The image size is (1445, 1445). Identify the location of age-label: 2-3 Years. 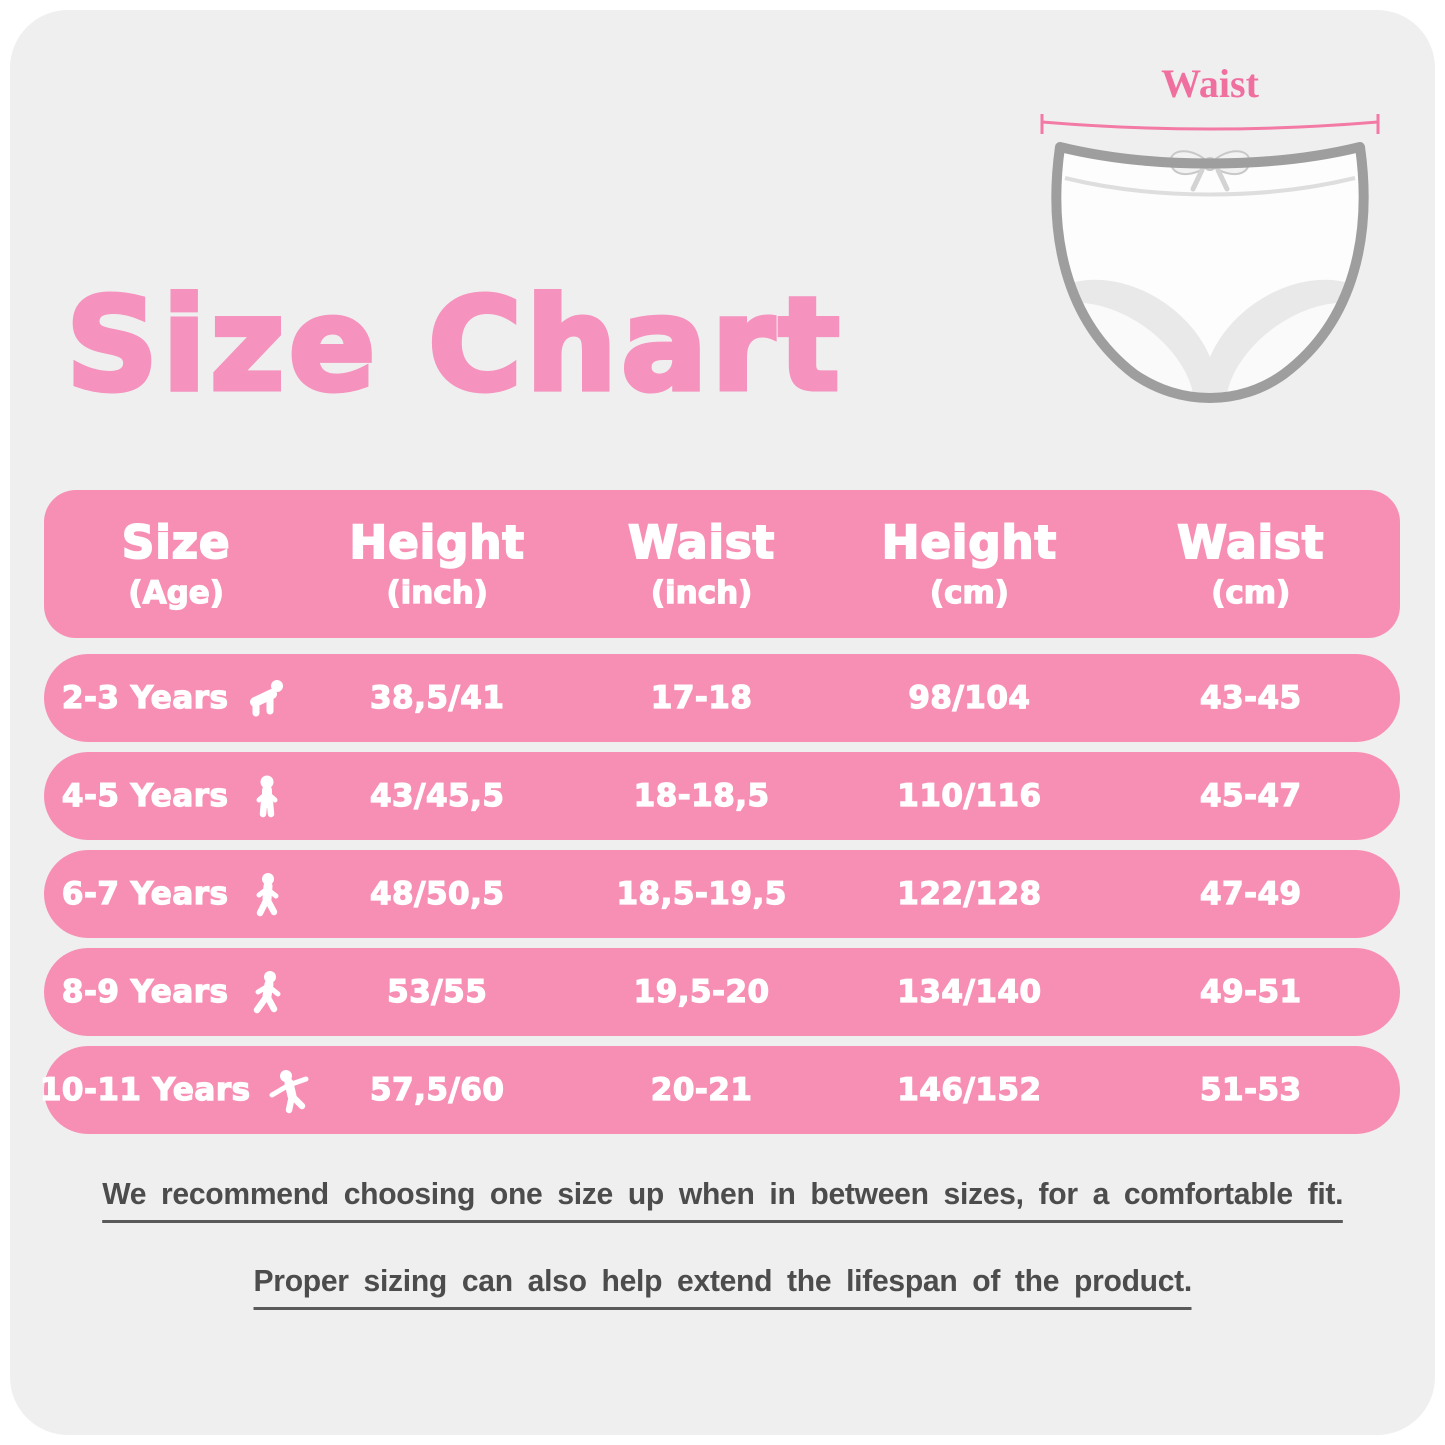
(145, 697).